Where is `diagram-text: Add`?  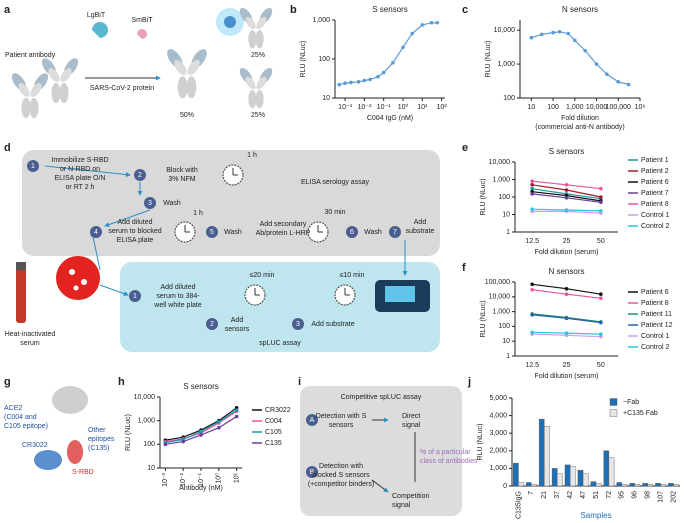 diagram-text: Add is located at coordinates (237, 320).